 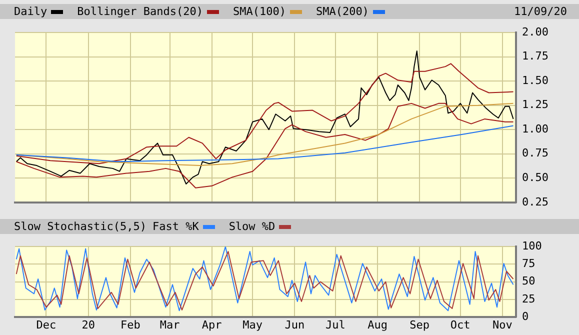 I want to click on y-tick-label: 1.25, so click(x=535, y=105).